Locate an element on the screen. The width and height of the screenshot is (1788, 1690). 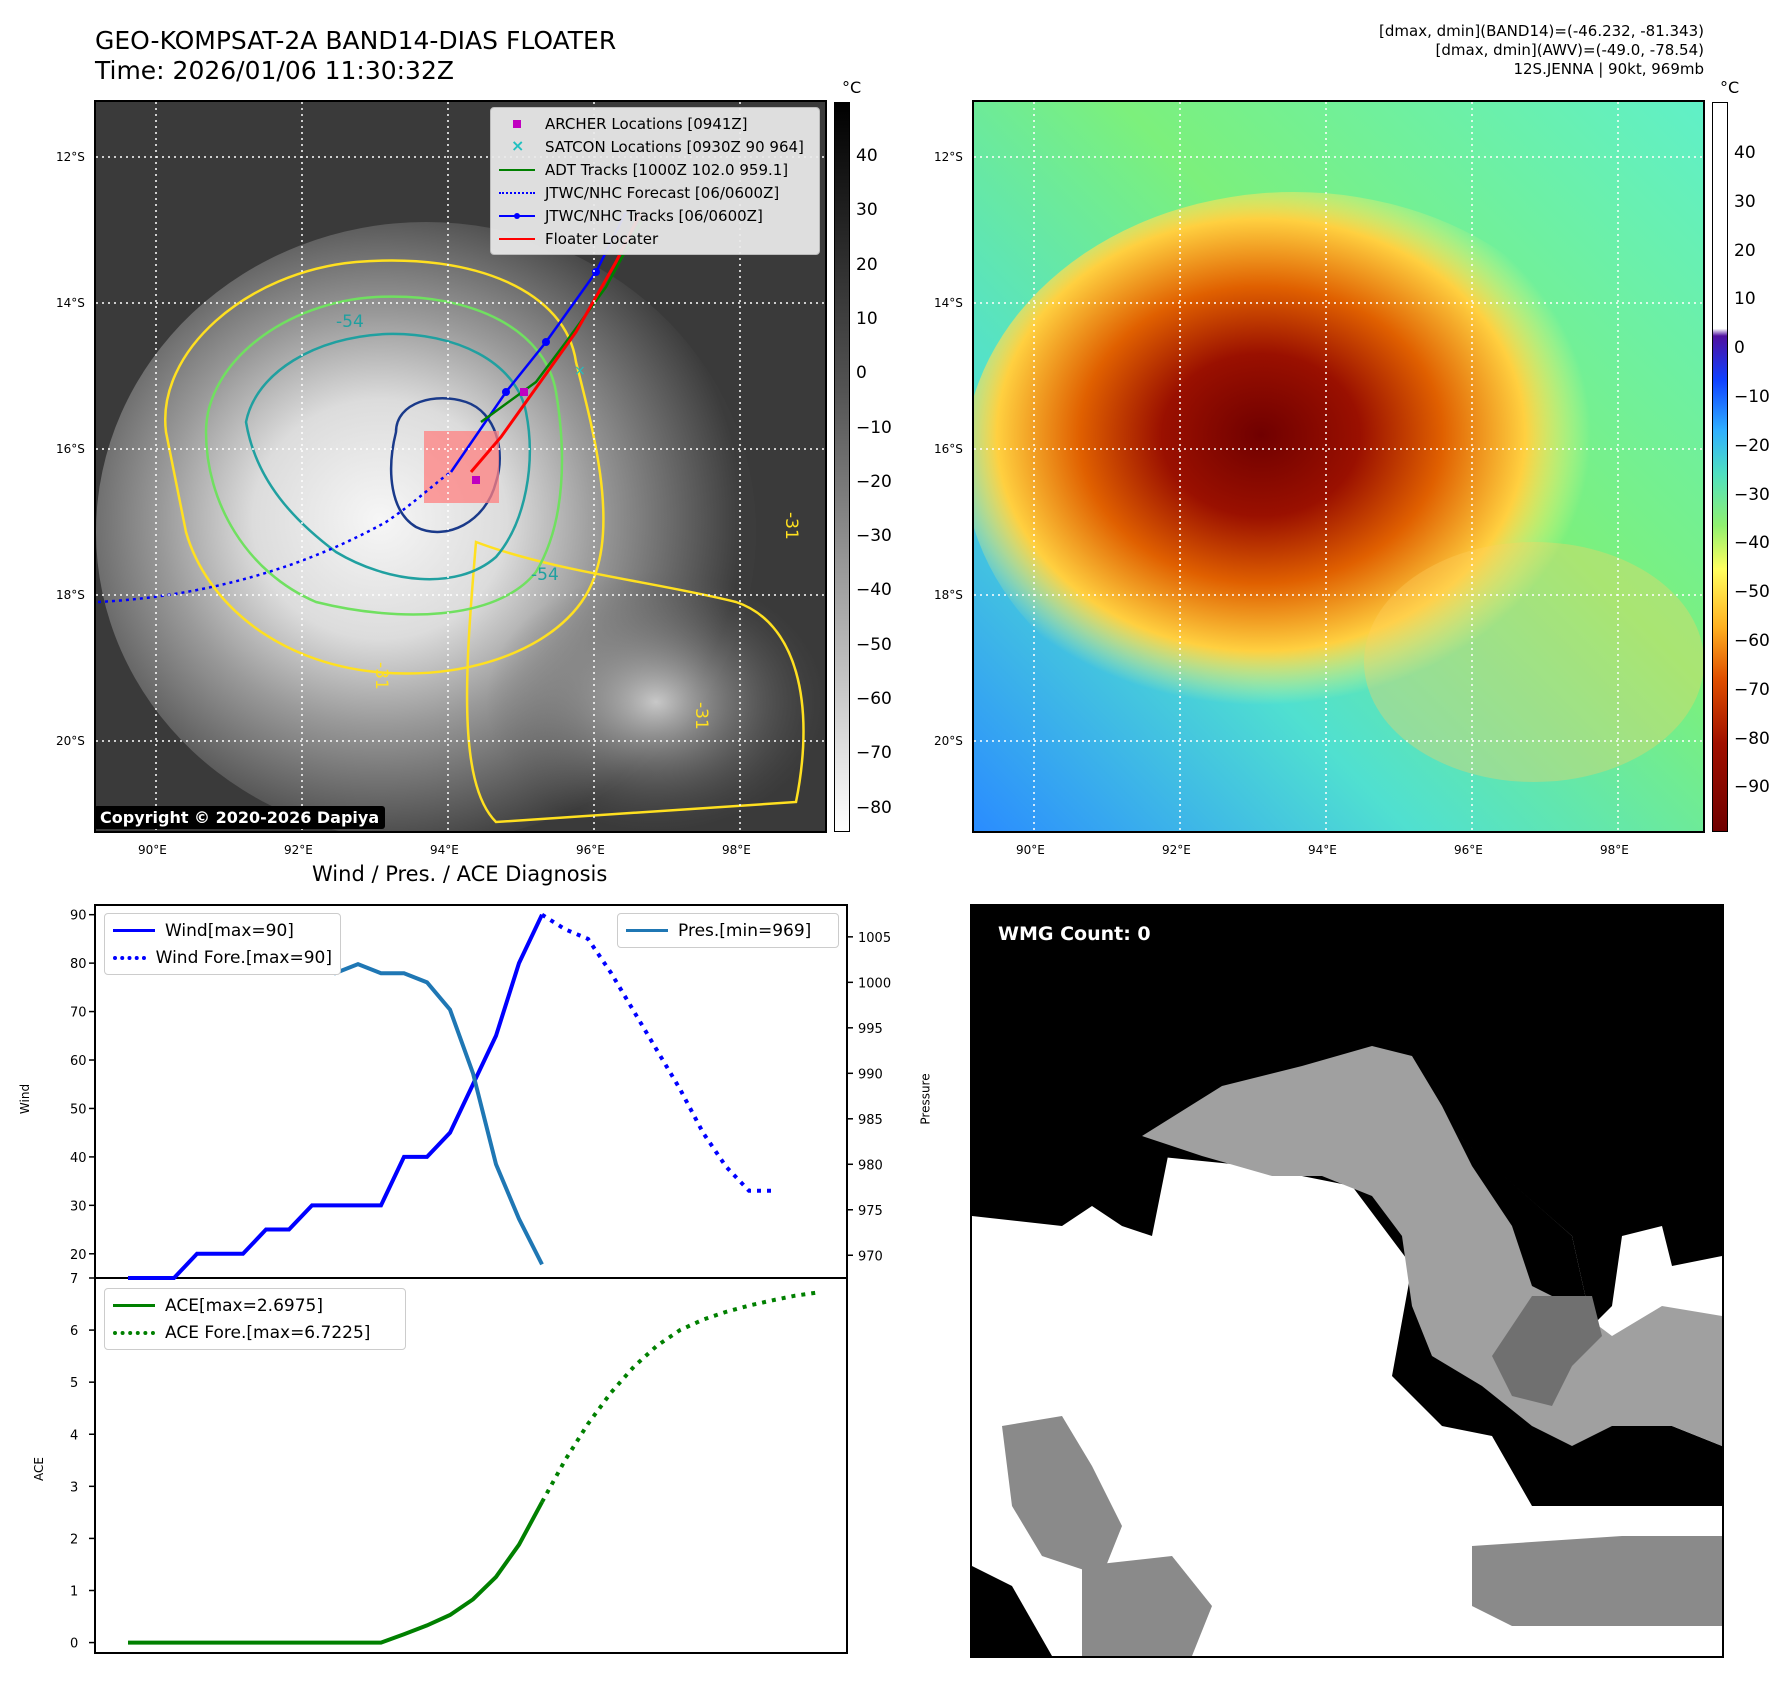
tick-label: 1000 is located at coordinates (874, 983).